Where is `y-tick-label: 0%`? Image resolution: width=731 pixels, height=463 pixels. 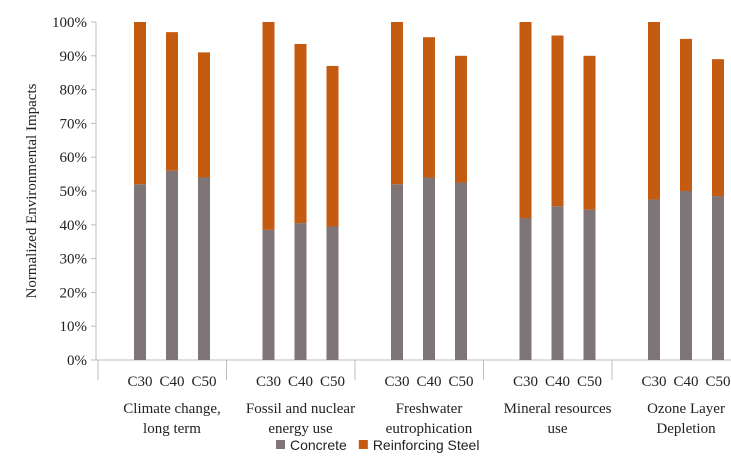 y-tick-label: 0% is located at coordinates (77, 361).